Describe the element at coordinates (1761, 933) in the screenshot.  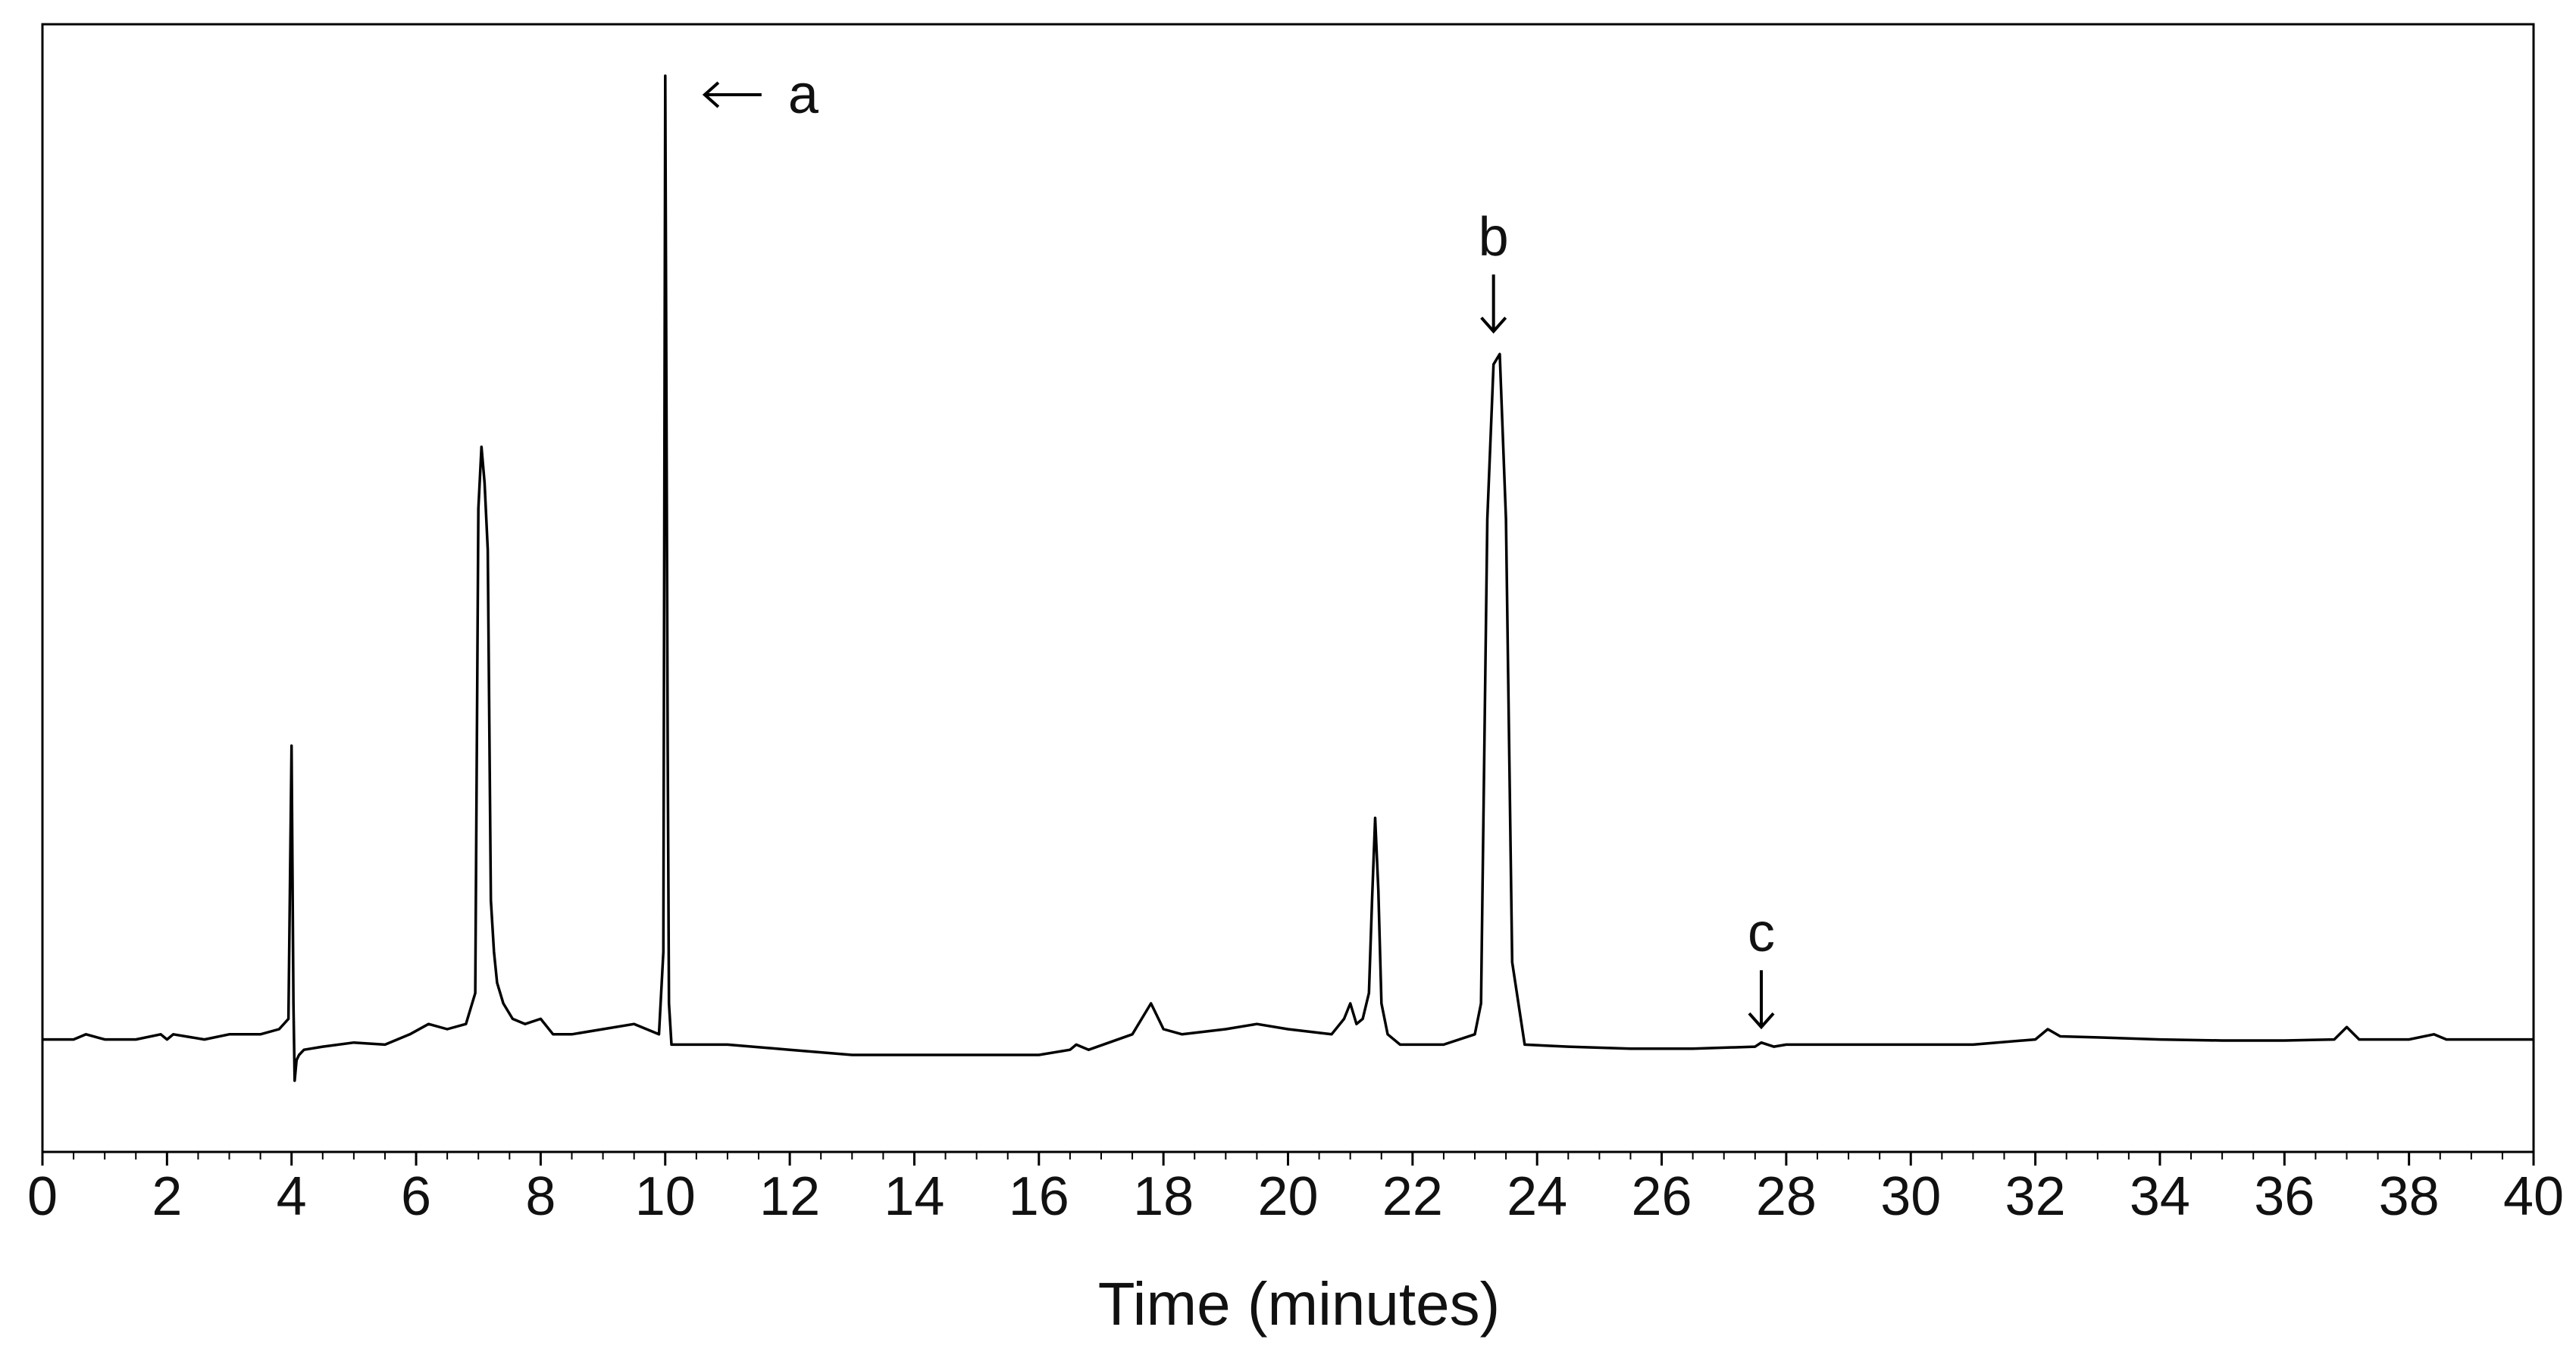
I see `annotation-label: c` at that location.